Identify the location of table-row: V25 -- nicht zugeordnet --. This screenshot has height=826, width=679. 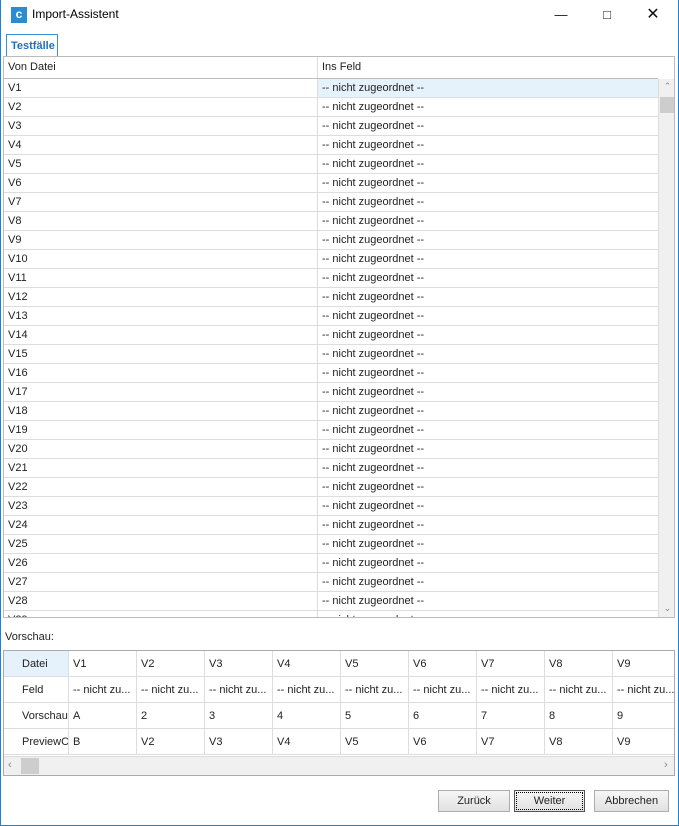
(331, 544).